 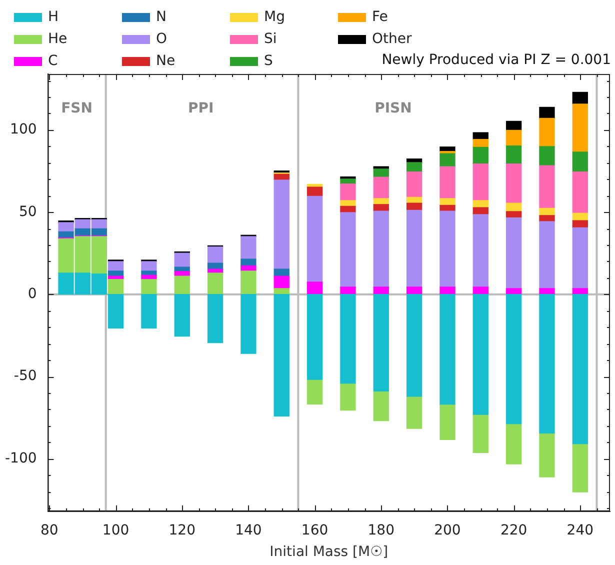 I want to click on legend-label: Other, so click(x=392, y=39).